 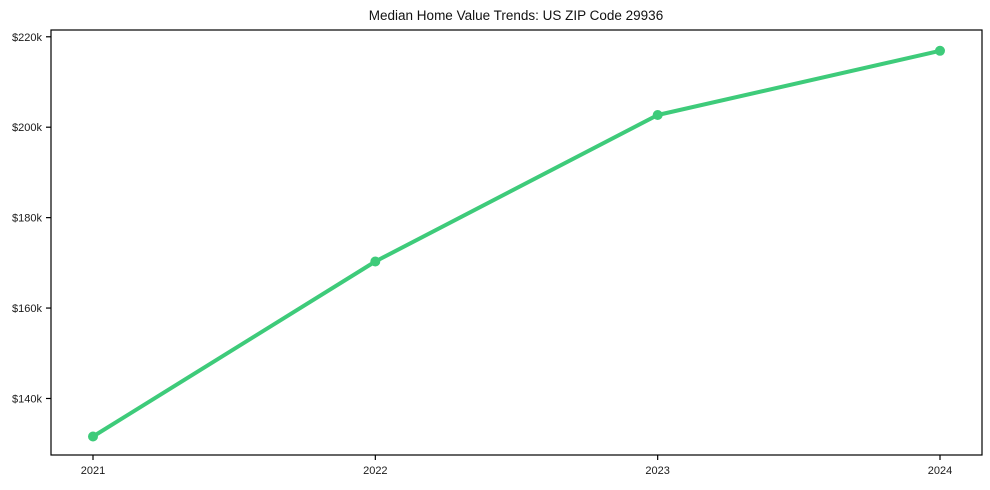 What do you see at coordinates (27, 309) in the screenshot?
I see `y-tick-label: $160k` at bounding box center [27, 309].